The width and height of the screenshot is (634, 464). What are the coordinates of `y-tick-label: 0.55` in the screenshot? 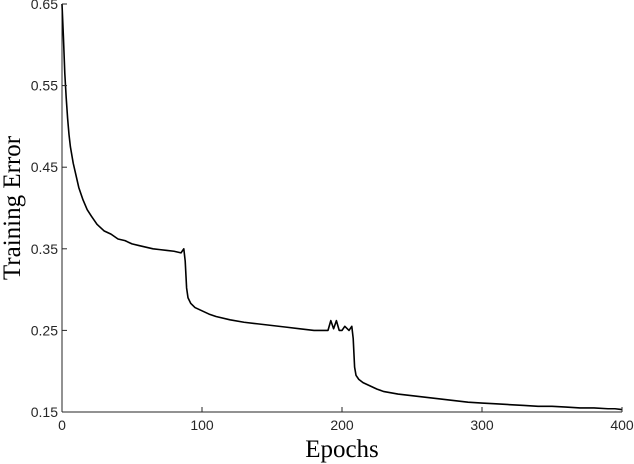 It's located at (44, 86).